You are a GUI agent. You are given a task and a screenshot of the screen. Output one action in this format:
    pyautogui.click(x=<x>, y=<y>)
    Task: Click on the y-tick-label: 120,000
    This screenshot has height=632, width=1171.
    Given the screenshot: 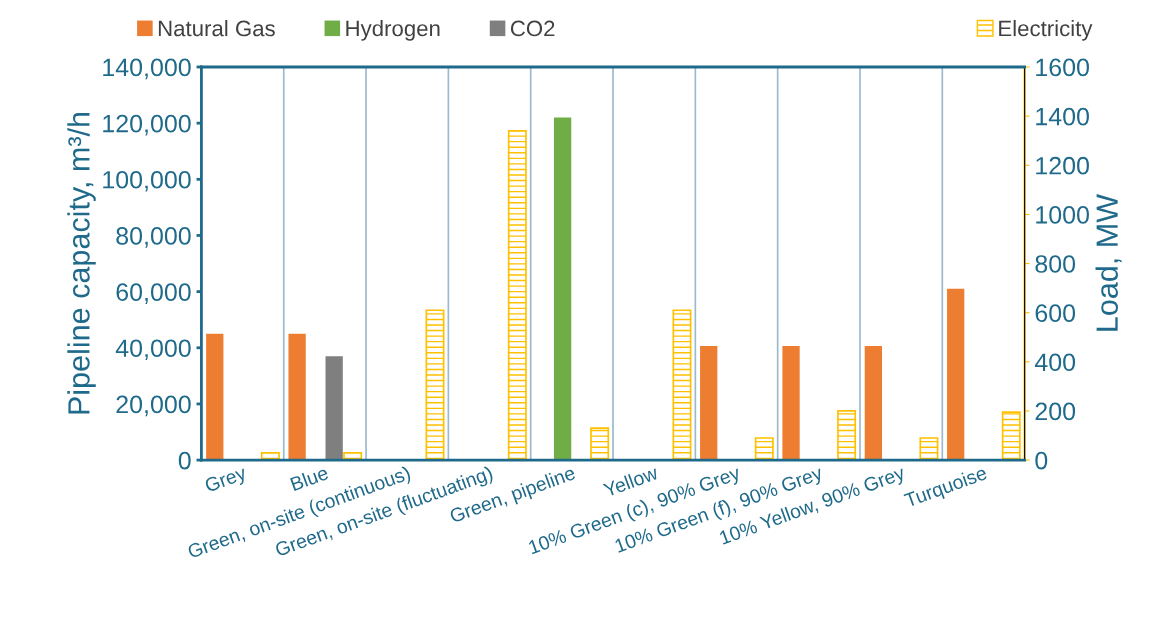 What is the action you would take?
    pyautogui.click(x=147, y=125)
    